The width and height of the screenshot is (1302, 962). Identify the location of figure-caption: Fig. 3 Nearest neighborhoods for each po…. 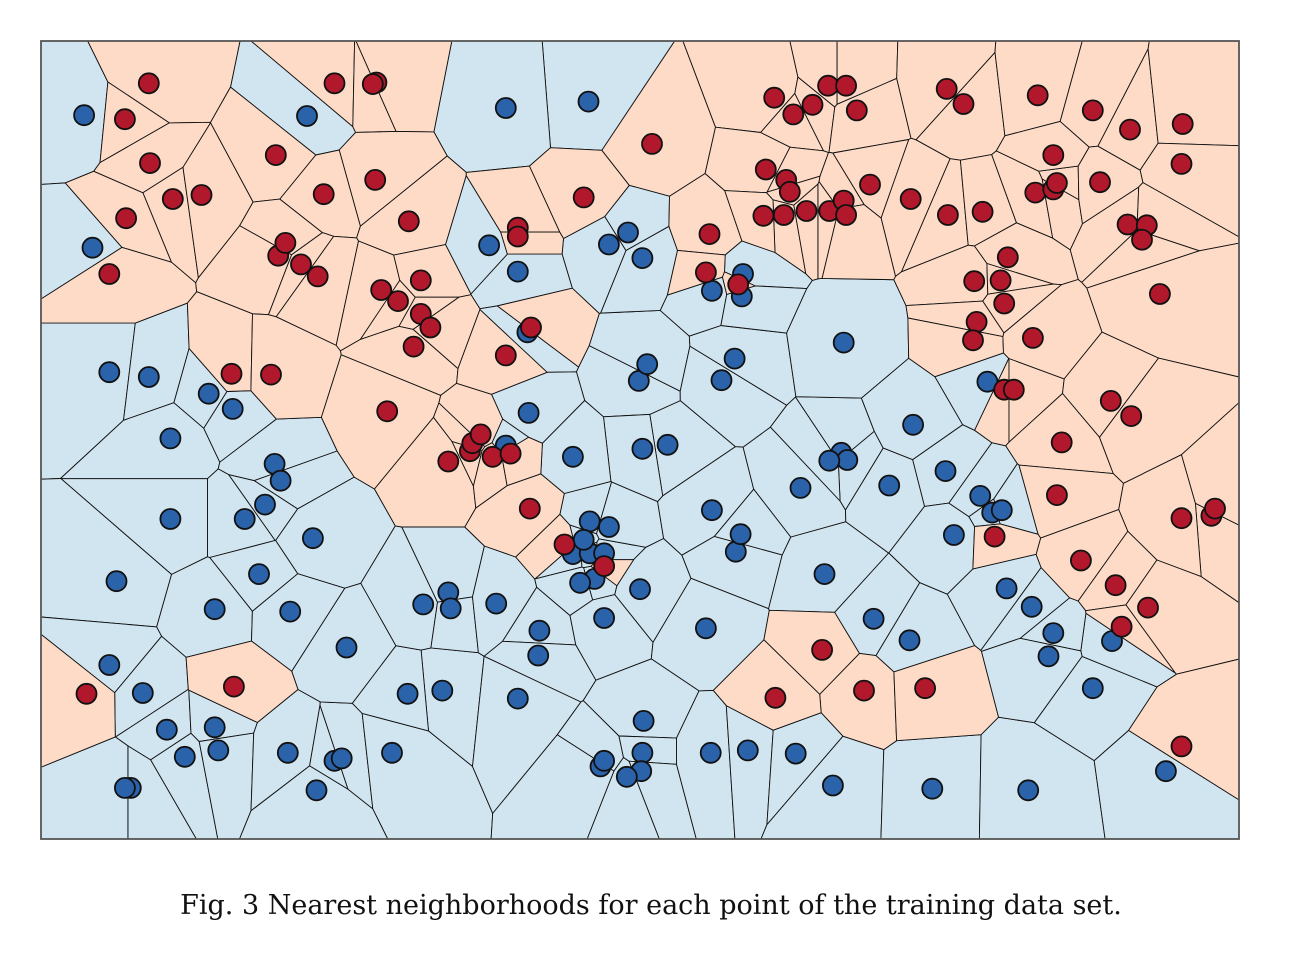
(651, 905).